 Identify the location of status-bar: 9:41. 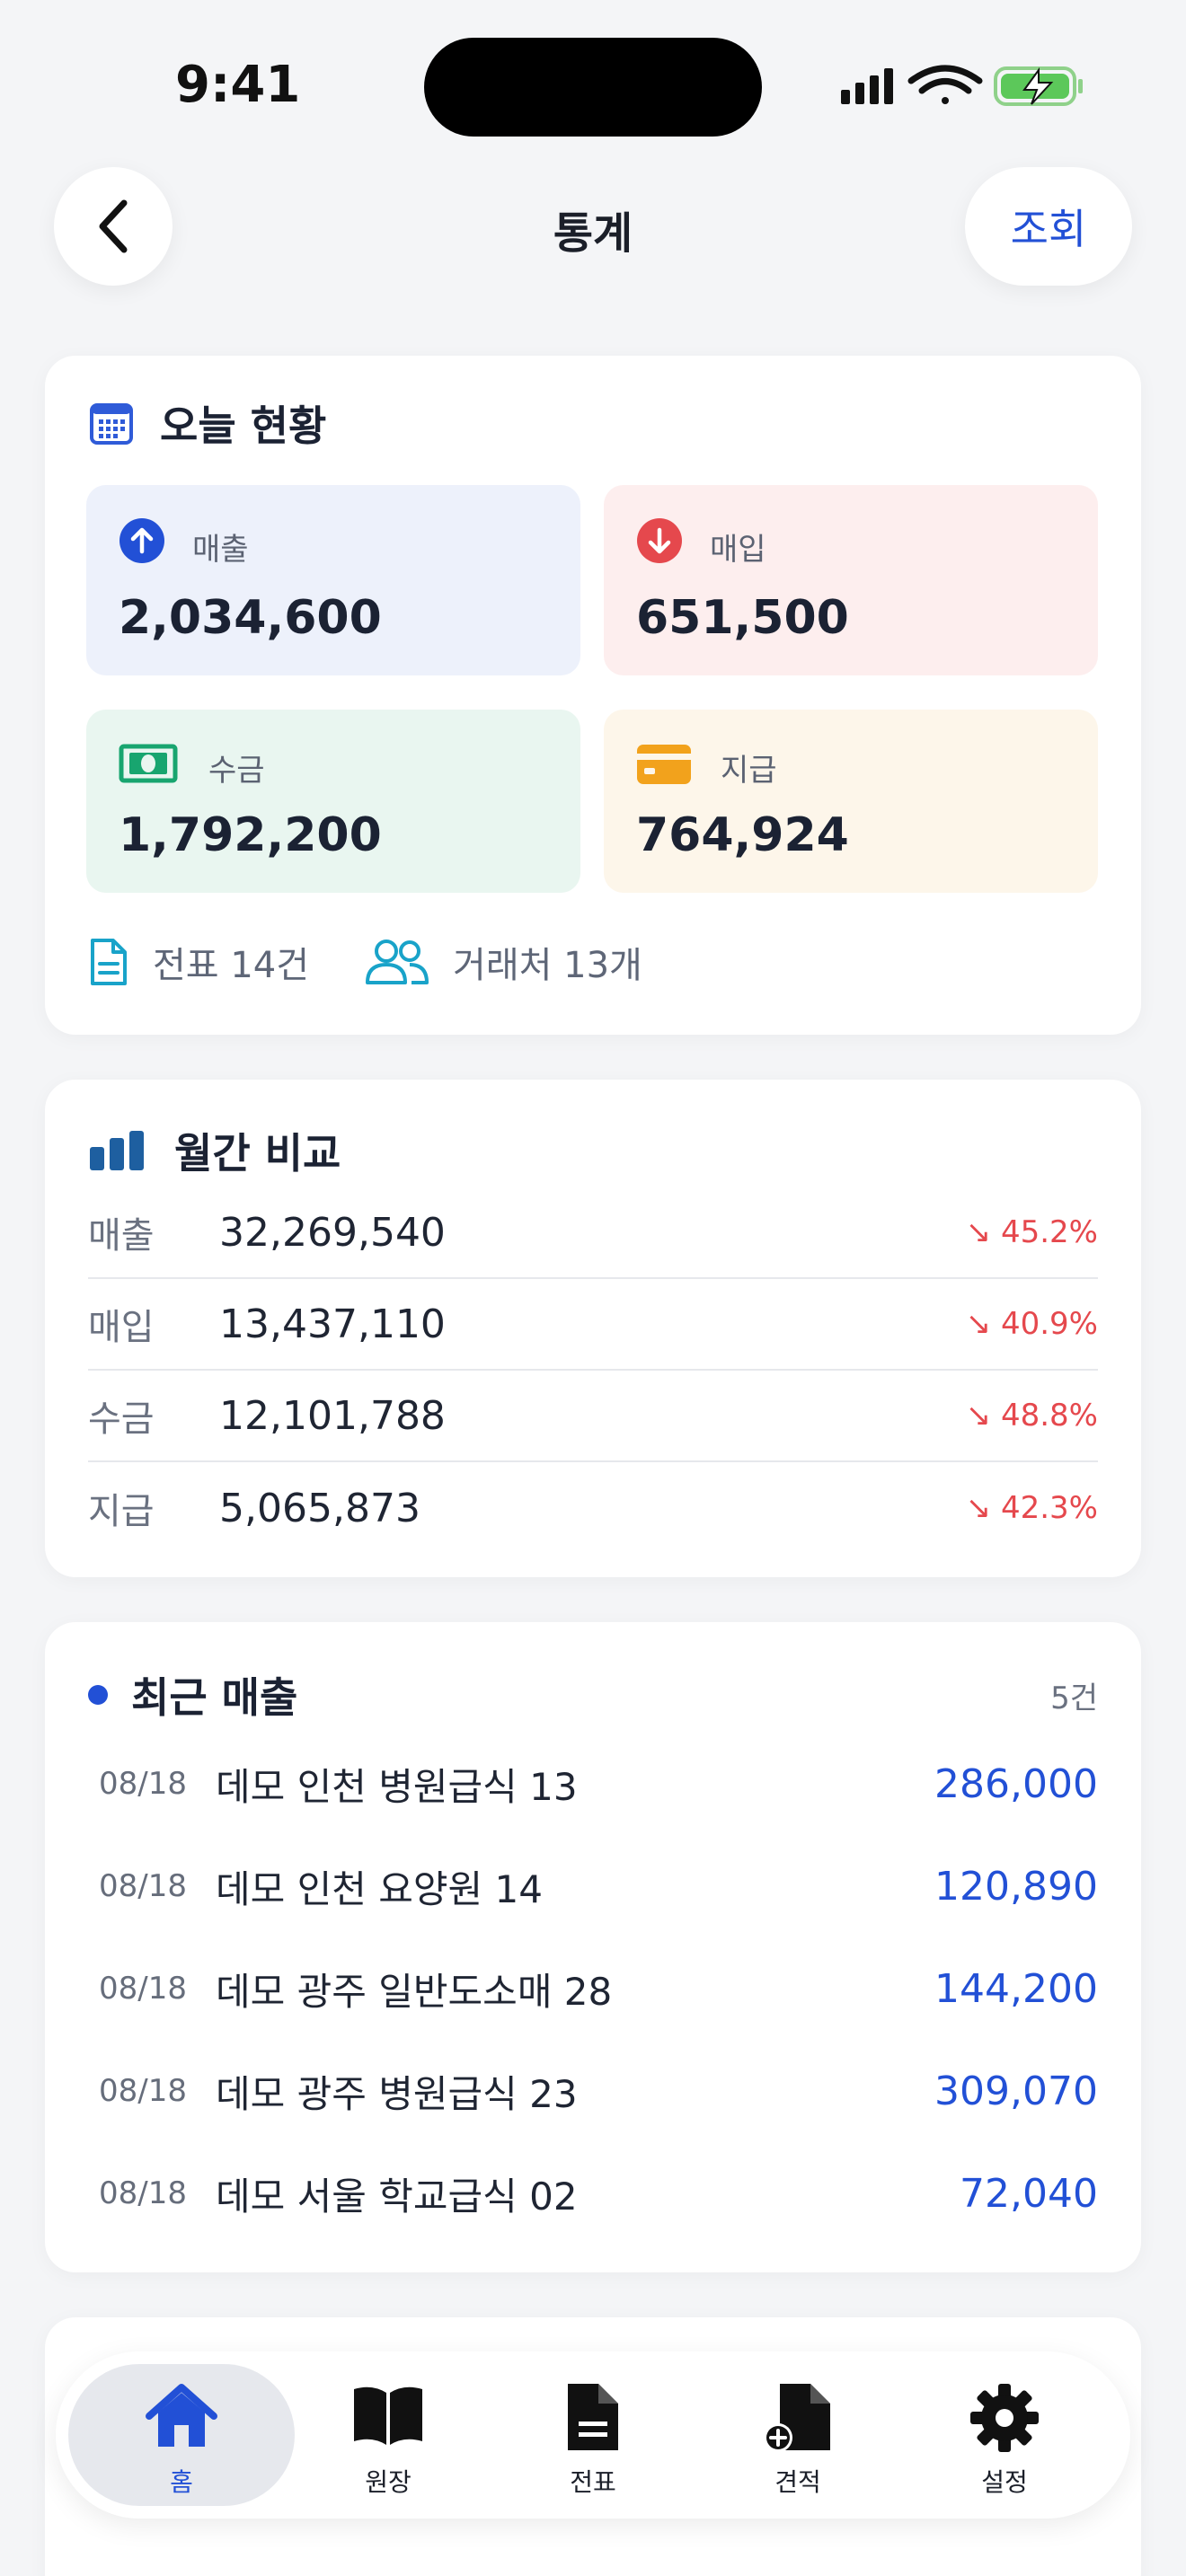
(593, 81).